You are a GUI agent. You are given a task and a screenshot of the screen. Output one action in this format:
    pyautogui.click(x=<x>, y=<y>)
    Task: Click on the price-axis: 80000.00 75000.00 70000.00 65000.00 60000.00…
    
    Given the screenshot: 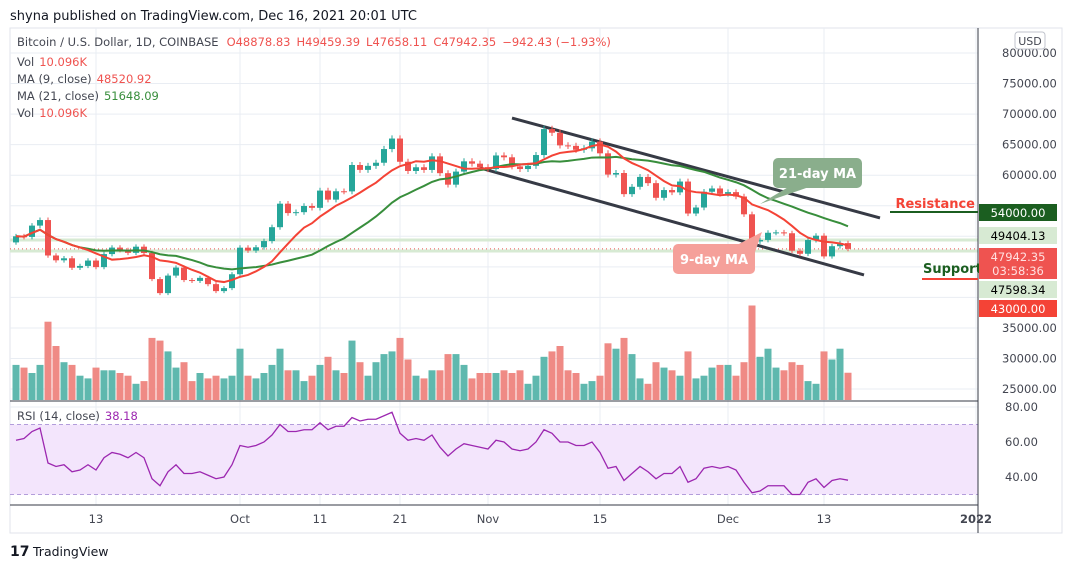 What is the action you would take?
    pyautogui.click(x=1029, y=221)
    